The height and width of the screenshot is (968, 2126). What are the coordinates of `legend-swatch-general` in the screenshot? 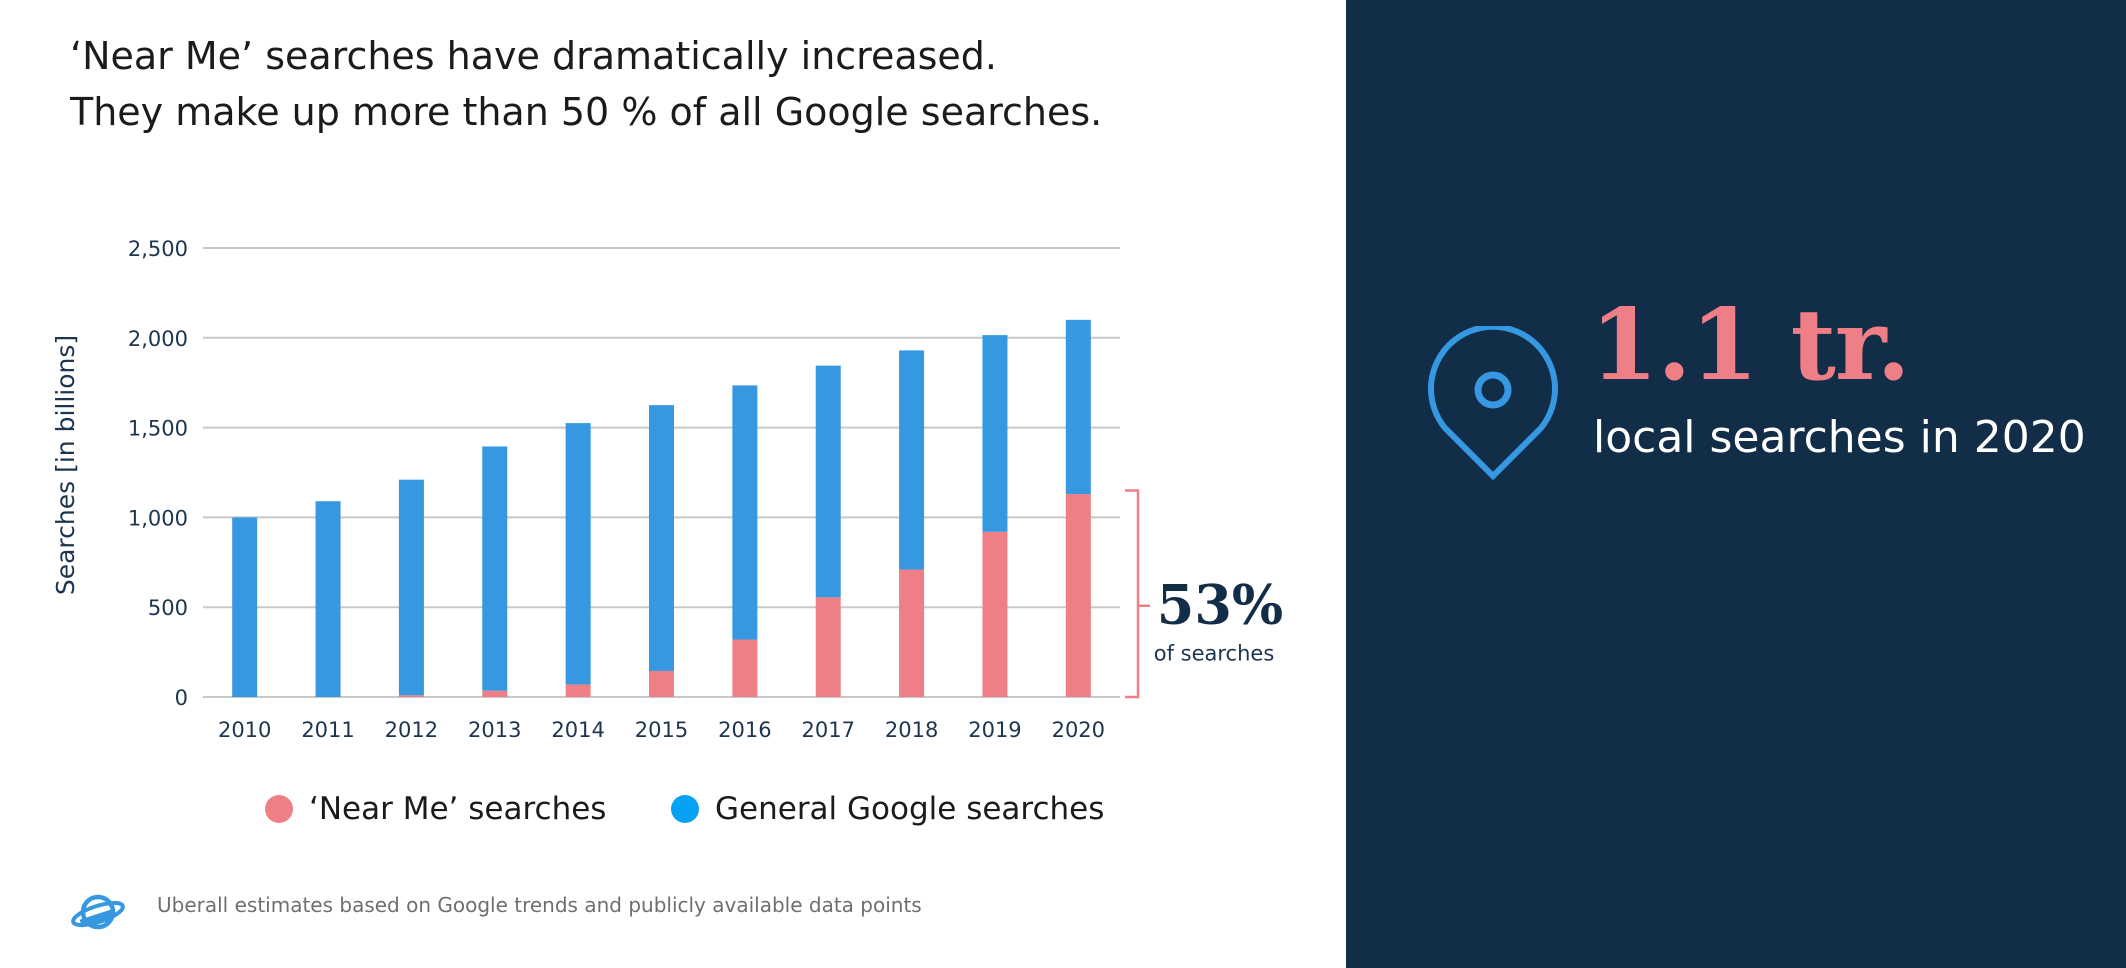 It's located at (685, 809).